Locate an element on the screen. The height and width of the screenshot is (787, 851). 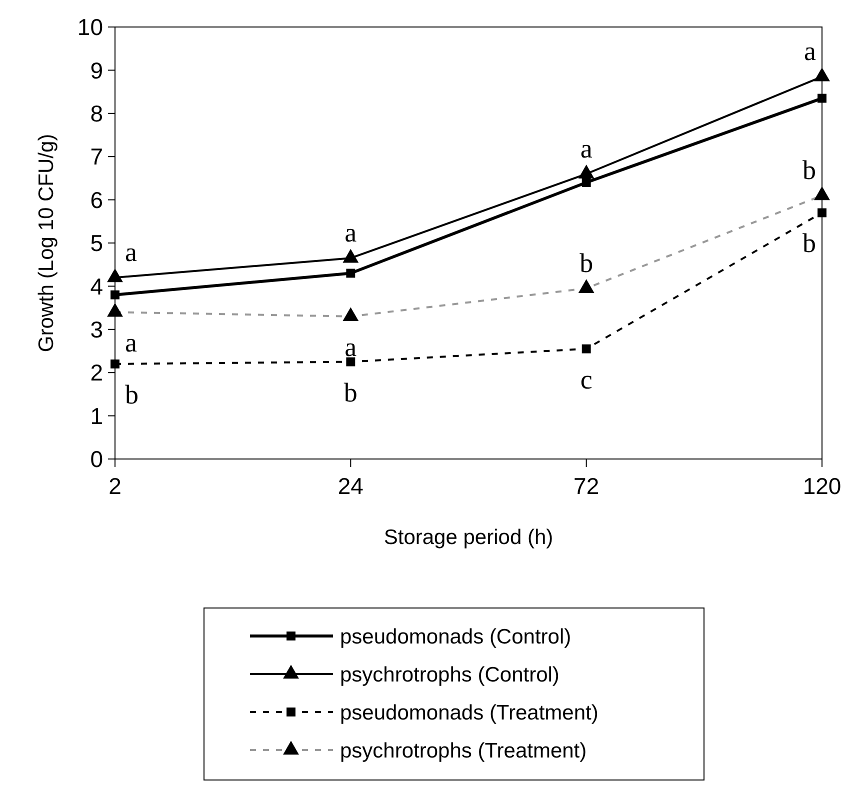
x-axis-title: Storage period (h) is located at coordinates (469, 537).